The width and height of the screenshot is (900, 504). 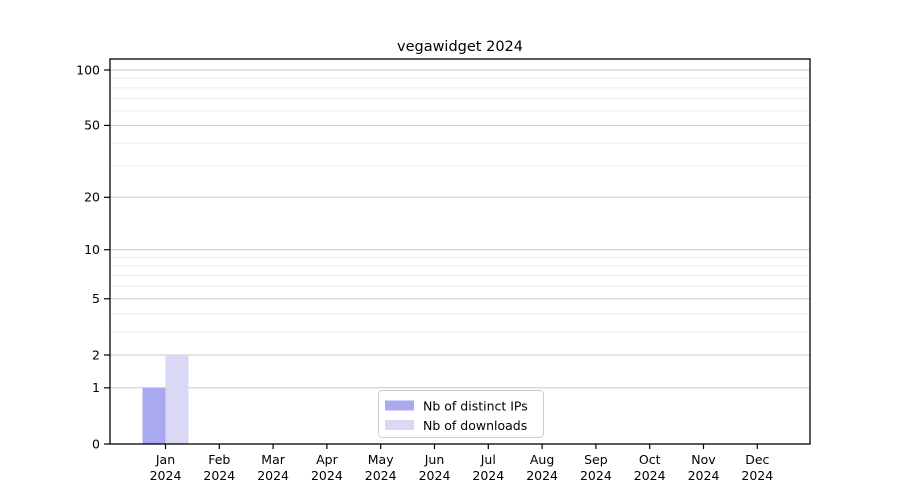 I want to click on legend-box, so click(x=461, y=414).